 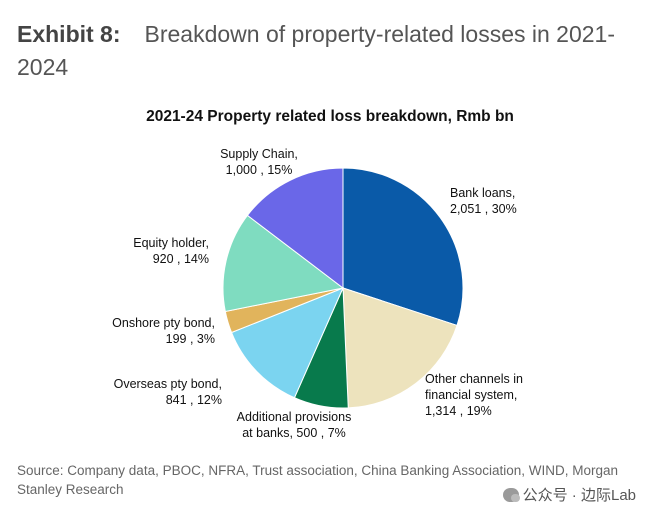 I want to click on wechat-icon, so click(x=511, y=494).